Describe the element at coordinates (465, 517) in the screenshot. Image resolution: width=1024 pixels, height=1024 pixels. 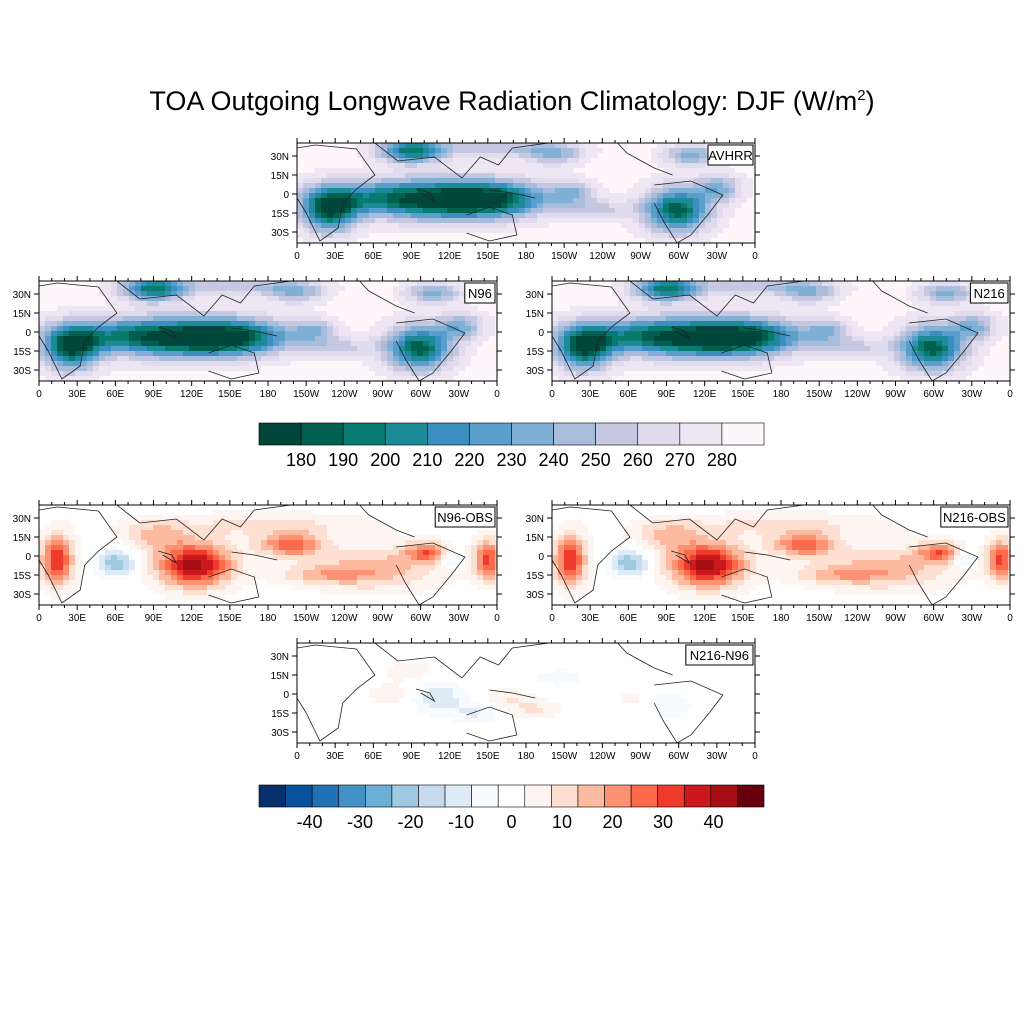
I see `panel-label: N96-OBS` at that location.